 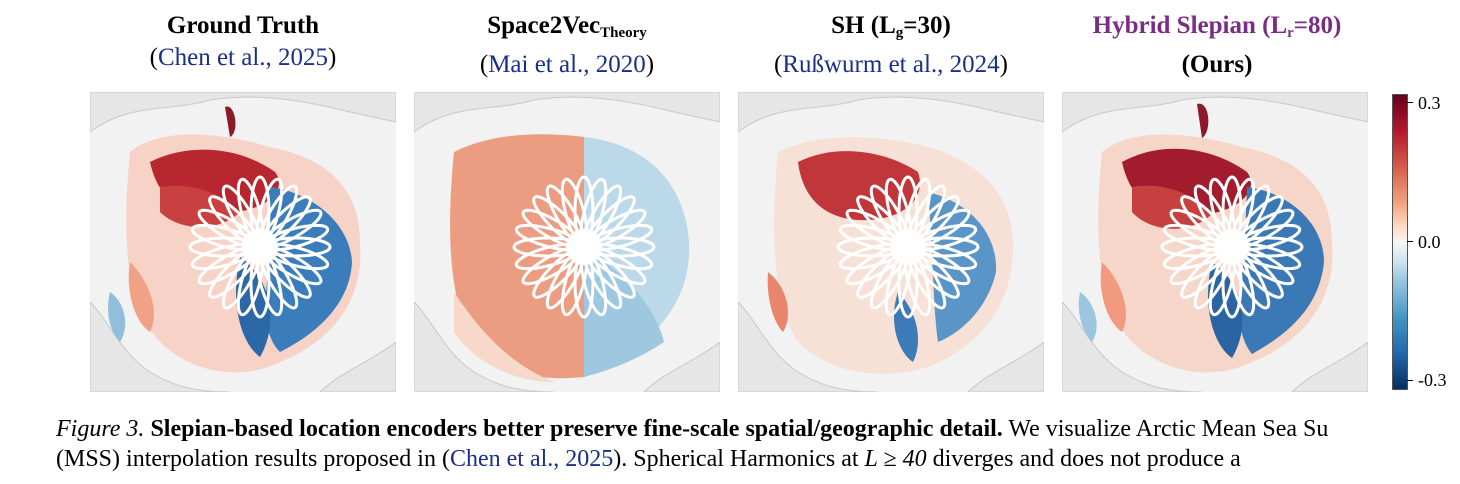 I want to click on ours-label: (Ours), so click(x=1217, y=64).